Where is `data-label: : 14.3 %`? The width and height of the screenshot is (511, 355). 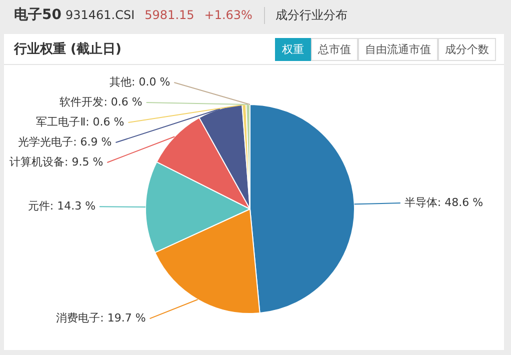
data-label: : 14.3 % is located at coordinates (73, 205).